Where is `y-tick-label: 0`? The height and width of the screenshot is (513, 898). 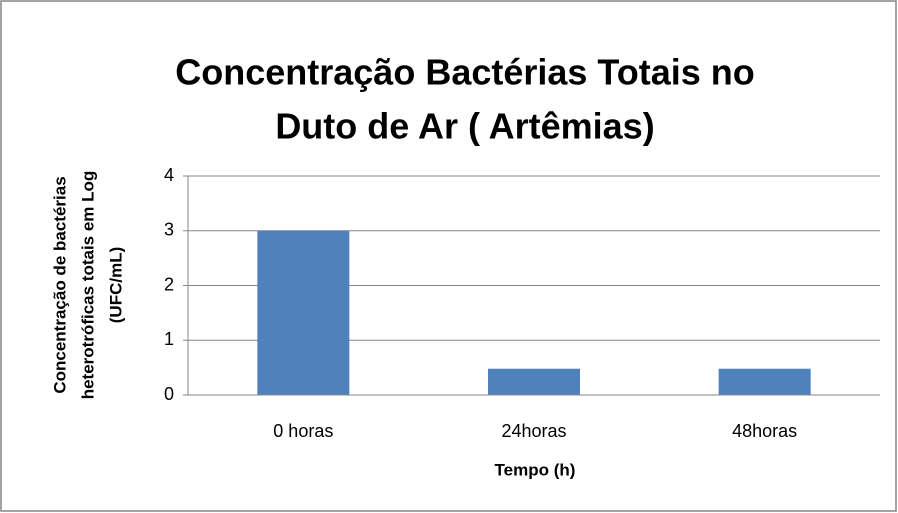 y-tick-label: 0 is located at coordinates (169, 394).